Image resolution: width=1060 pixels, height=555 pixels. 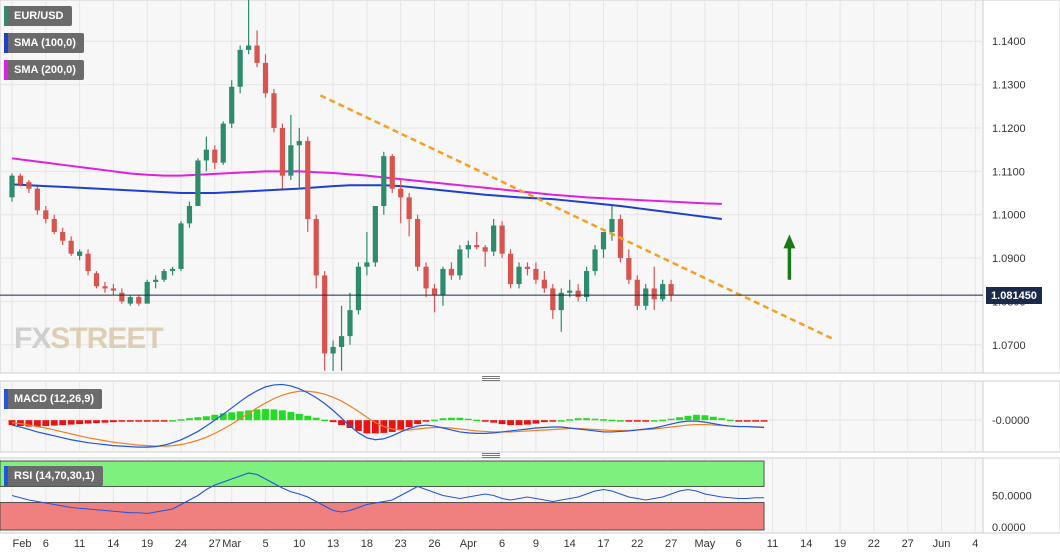 I want to click on x-tick-label: 22, so click(x=637, y=544).